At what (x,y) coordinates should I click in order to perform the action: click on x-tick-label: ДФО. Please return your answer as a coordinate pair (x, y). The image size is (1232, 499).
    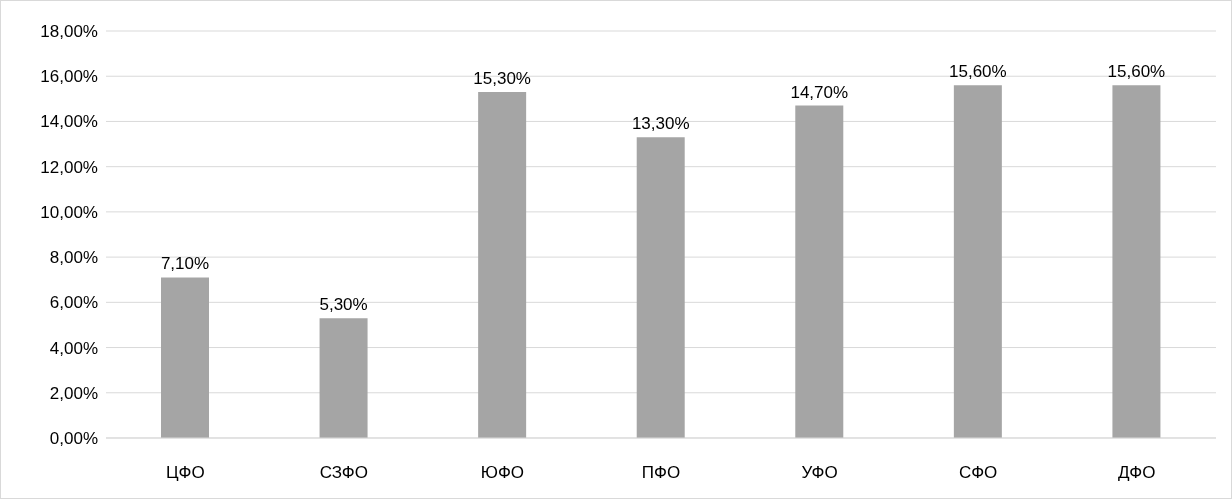
    Looking at the image, I should click on (1137, 473).